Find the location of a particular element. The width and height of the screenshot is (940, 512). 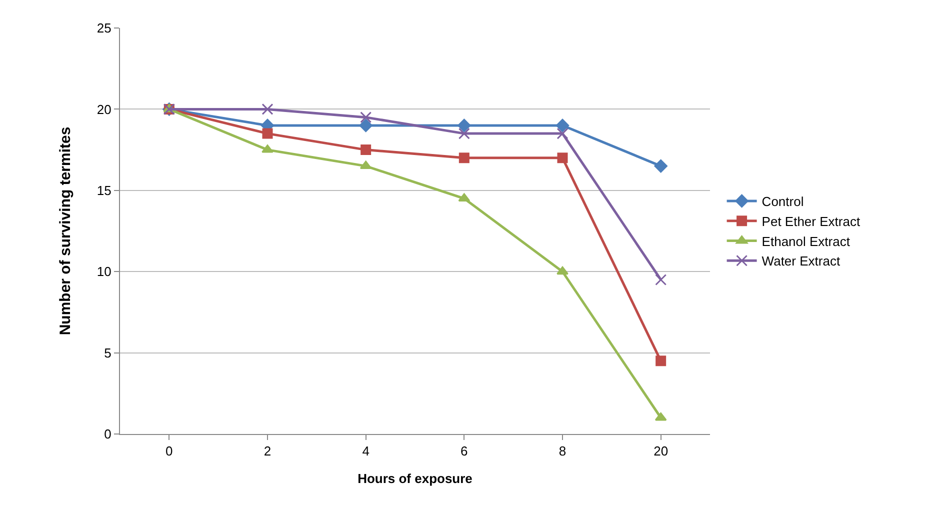

x-tick-label: 8 is located at coordinates (562, 451).